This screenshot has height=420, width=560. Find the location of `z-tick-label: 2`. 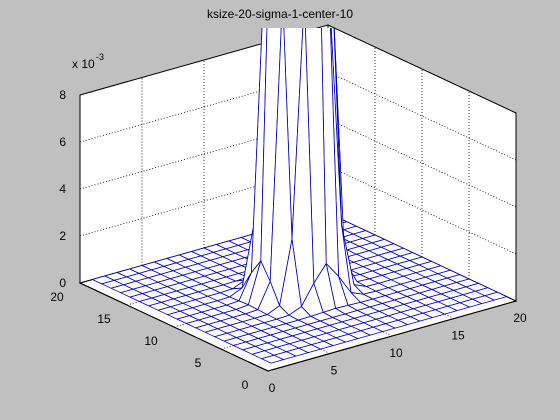

z-tick-label: 2 is located at coordinates (62, 236).